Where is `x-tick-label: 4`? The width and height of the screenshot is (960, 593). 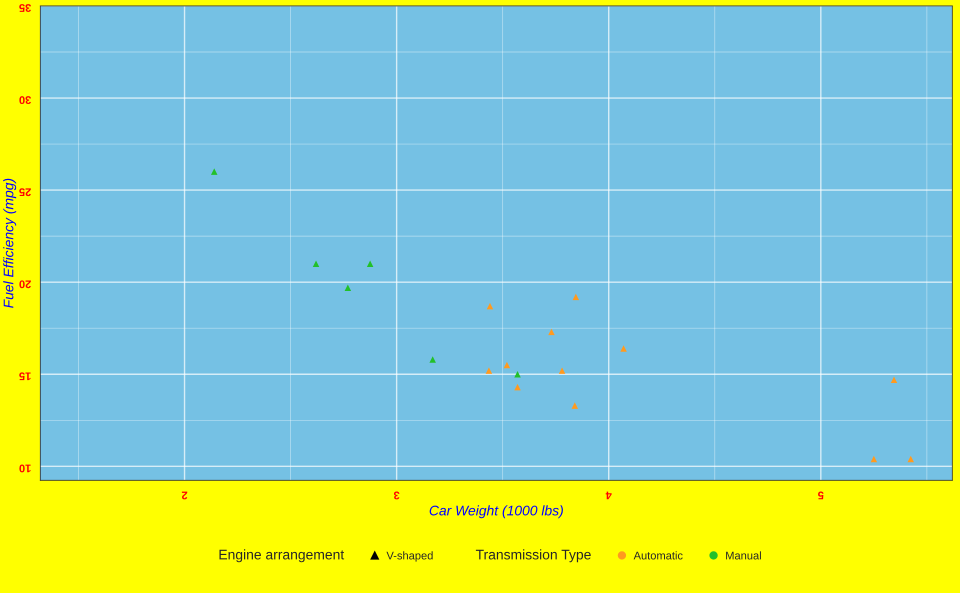
x-tick-label: 4 is located at coordinates (609, 496).